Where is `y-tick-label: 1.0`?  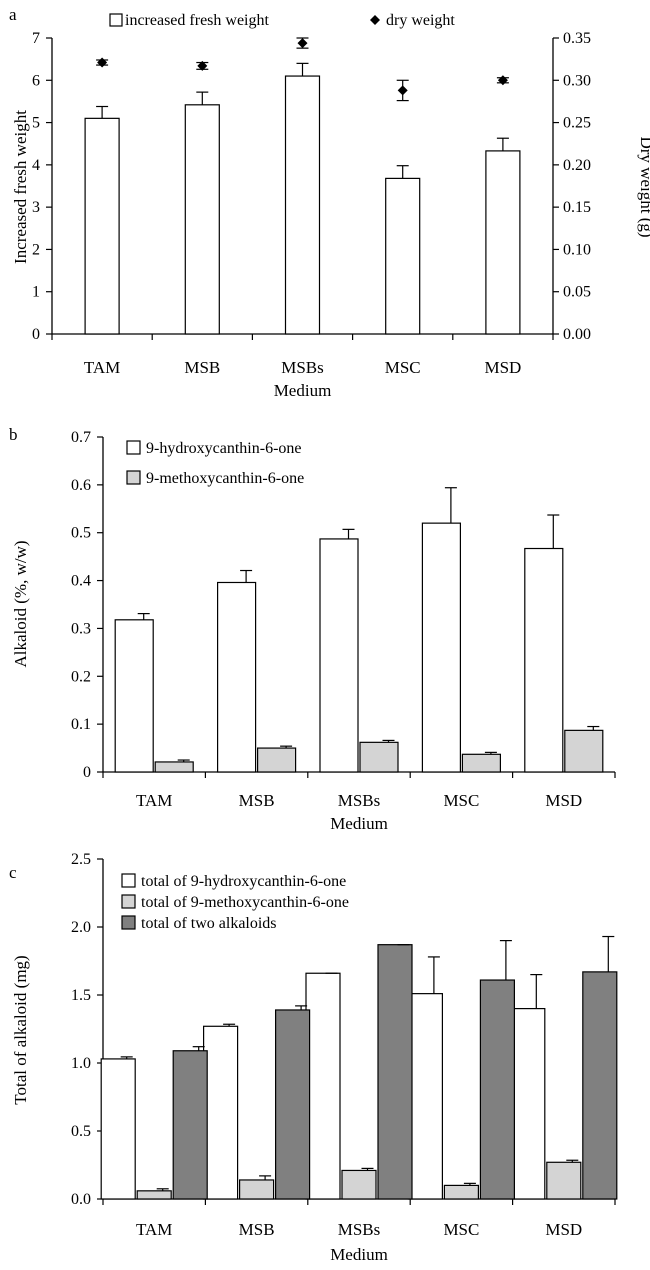
y-tick-label: 1.0 is located at coordinates (81, 1063).